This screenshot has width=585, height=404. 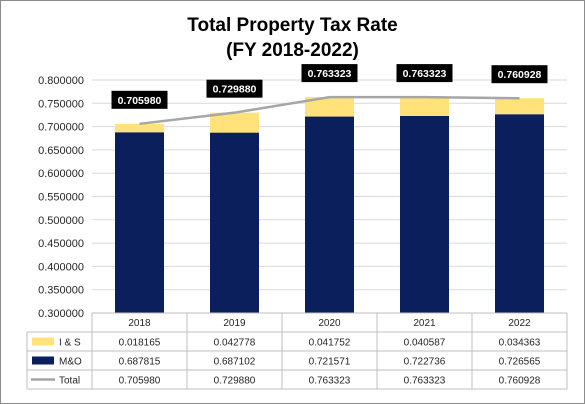 I want to click on data-label: 0.760928, so click(x=520, y=75).